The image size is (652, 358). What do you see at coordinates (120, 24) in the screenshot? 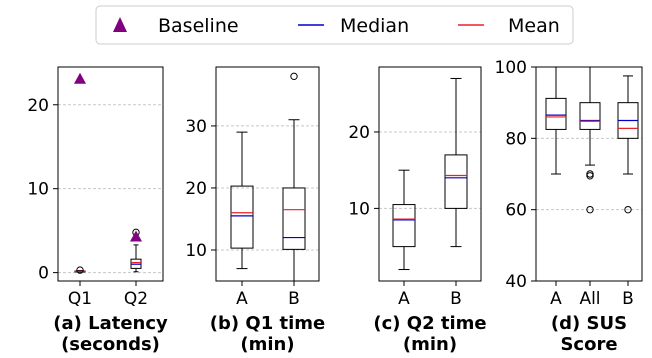
I see `legend-baseline-marker` at bounding box center [120, 24].